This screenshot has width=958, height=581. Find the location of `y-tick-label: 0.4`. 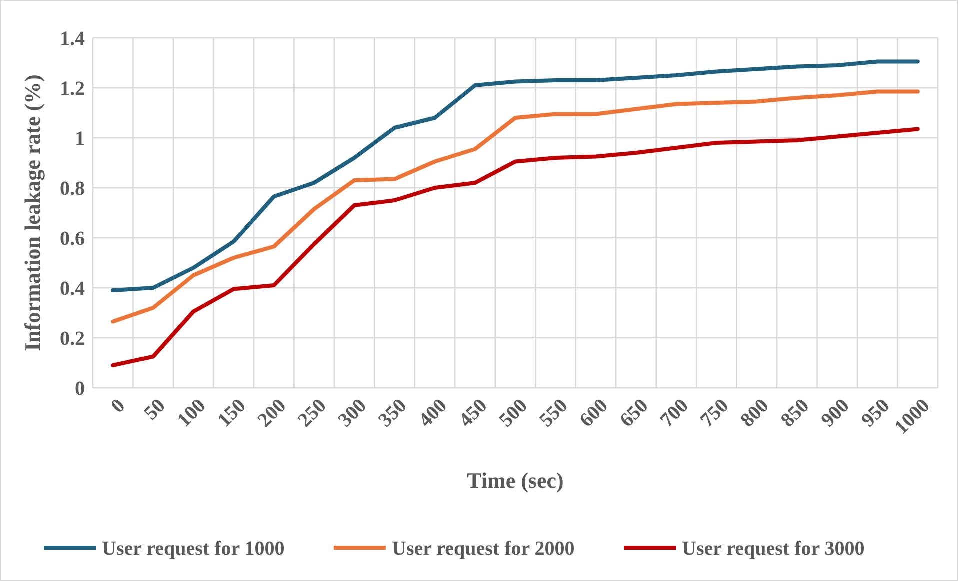

y-tick-label: 0.4 is located at coordinates (72, 289).